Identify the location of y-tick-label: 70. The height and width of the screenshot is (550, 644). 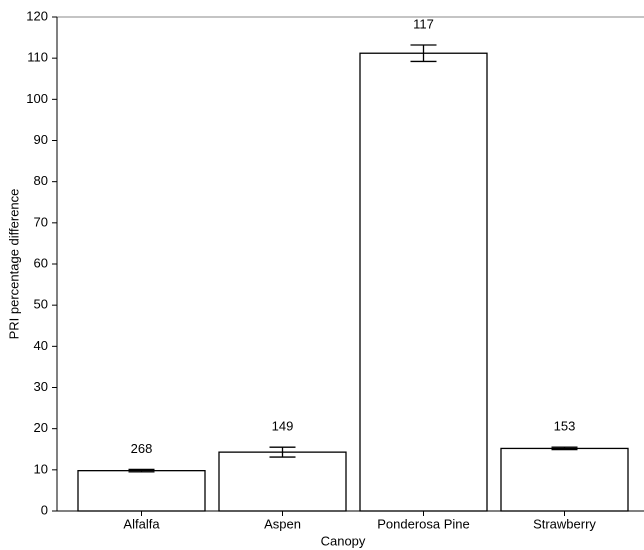
(41, 221).